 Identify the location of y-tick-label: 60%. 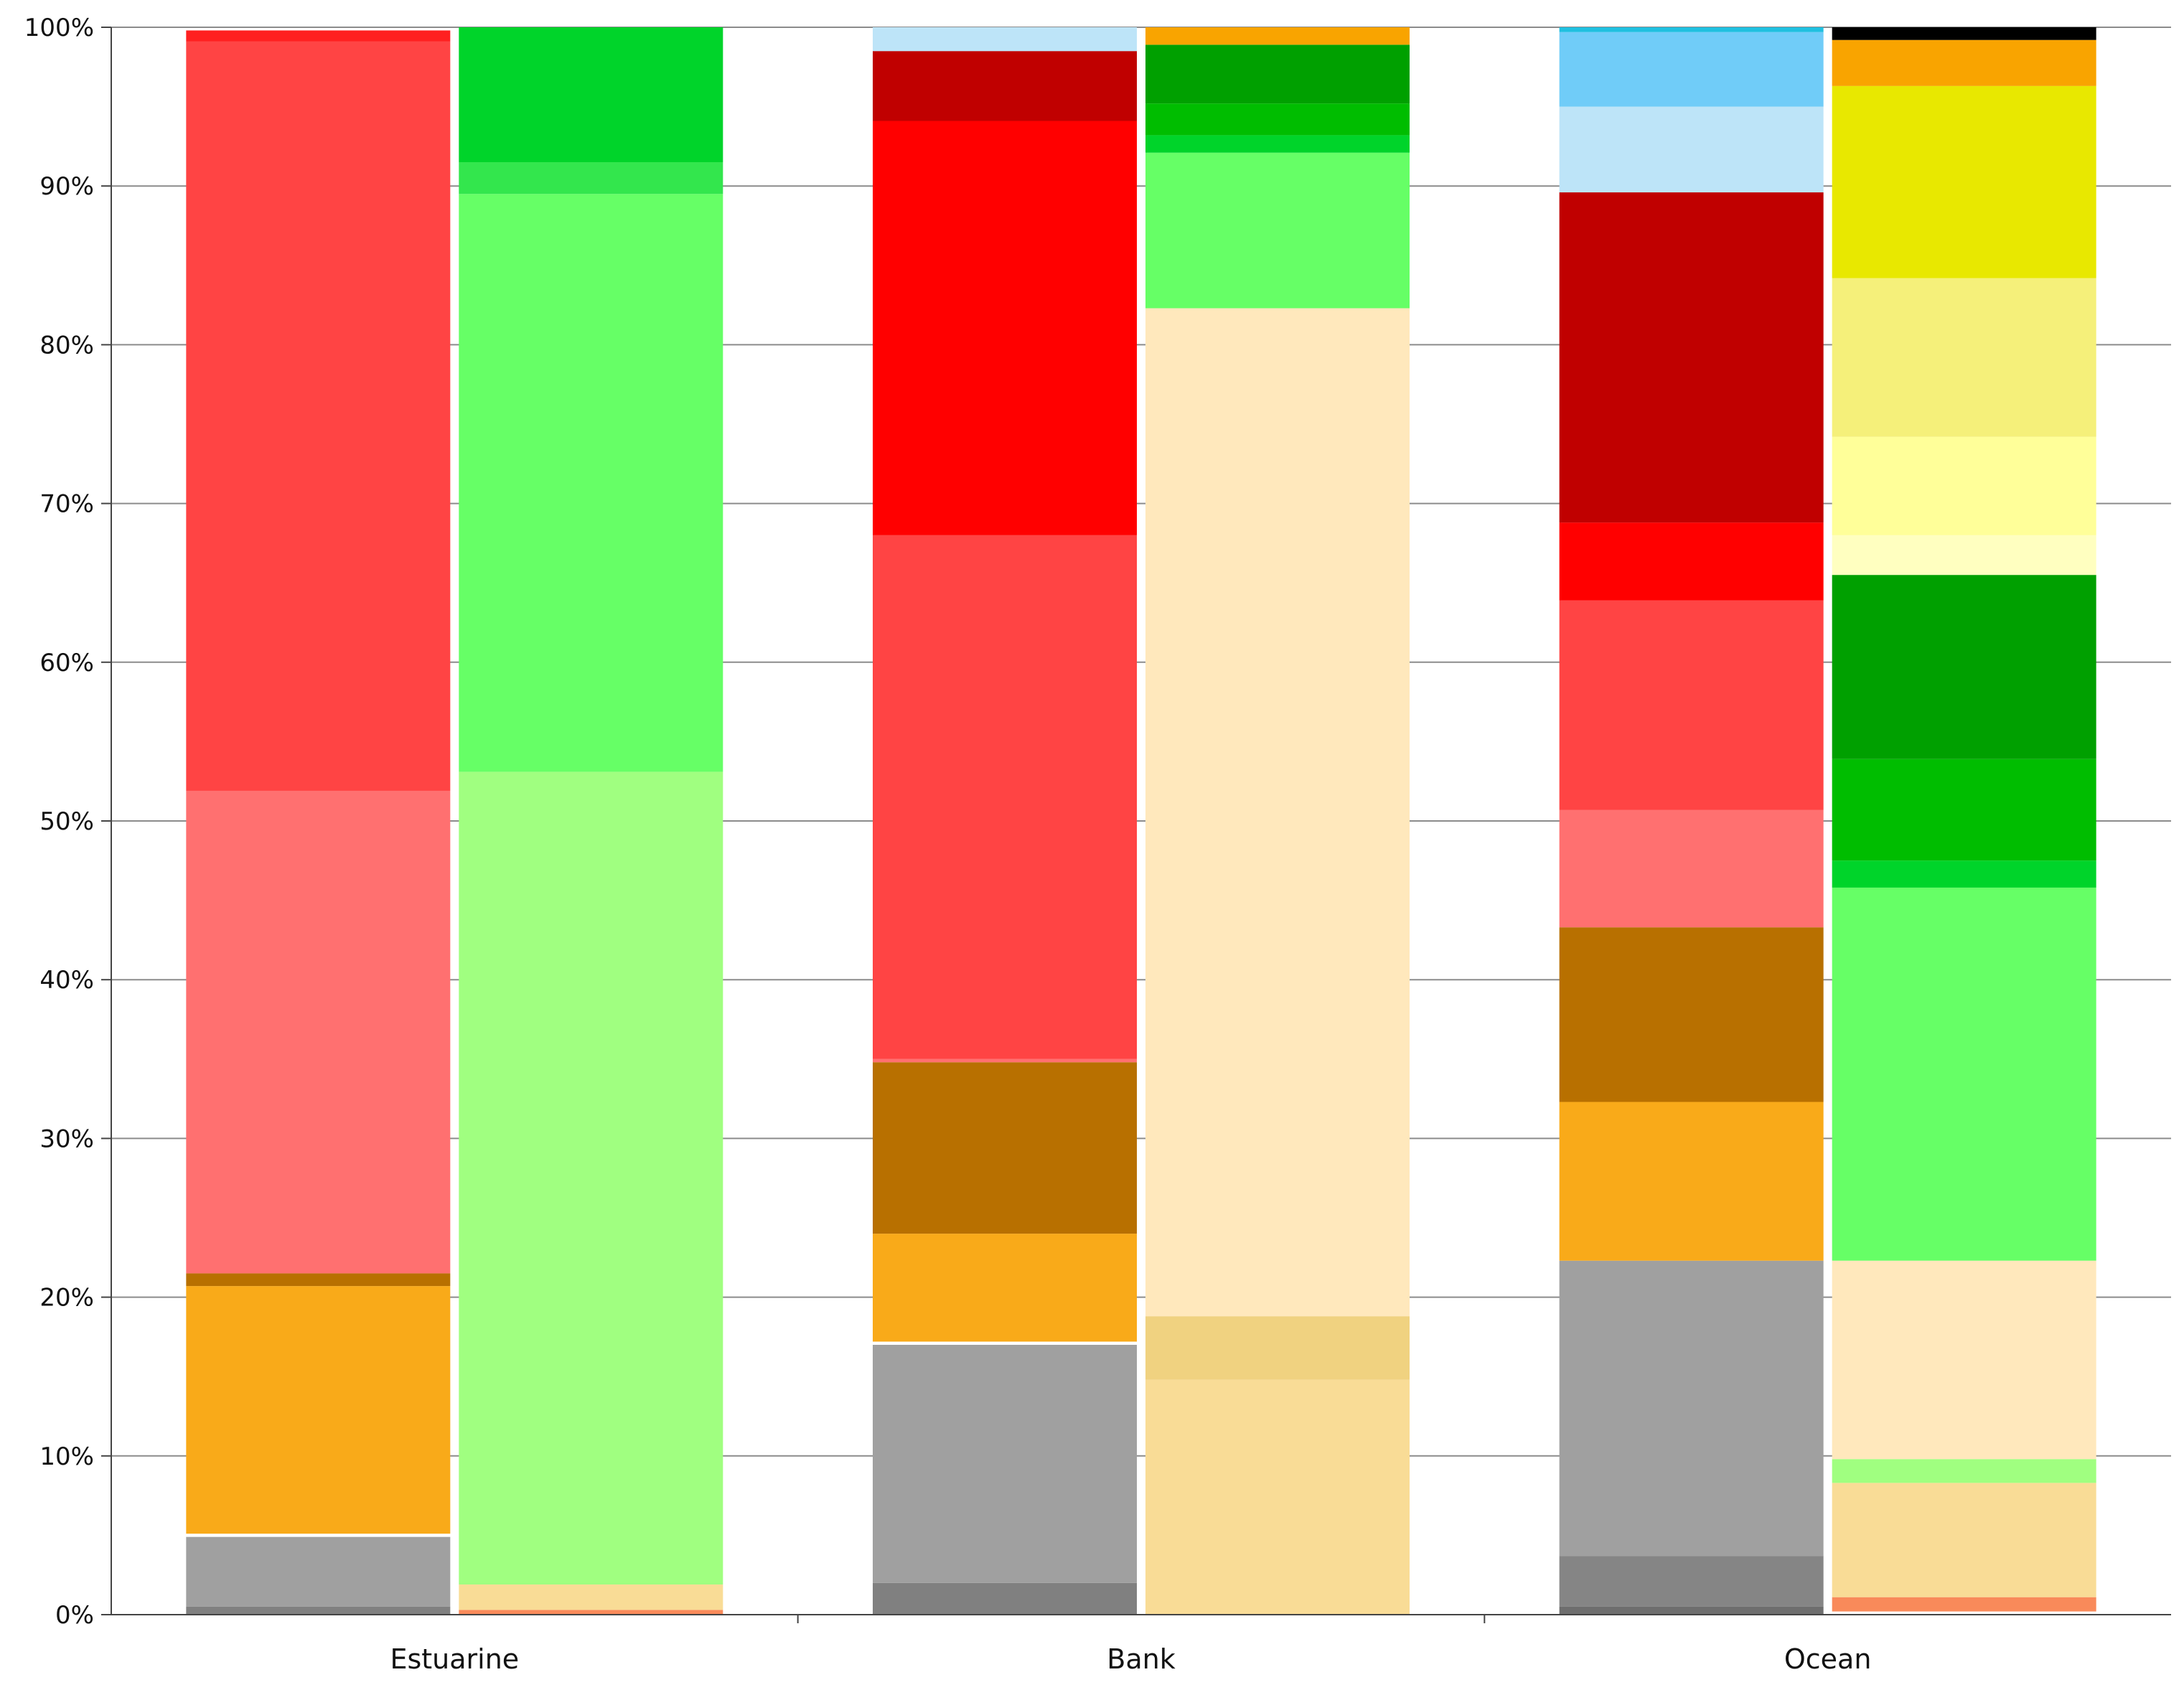
(66, 663).